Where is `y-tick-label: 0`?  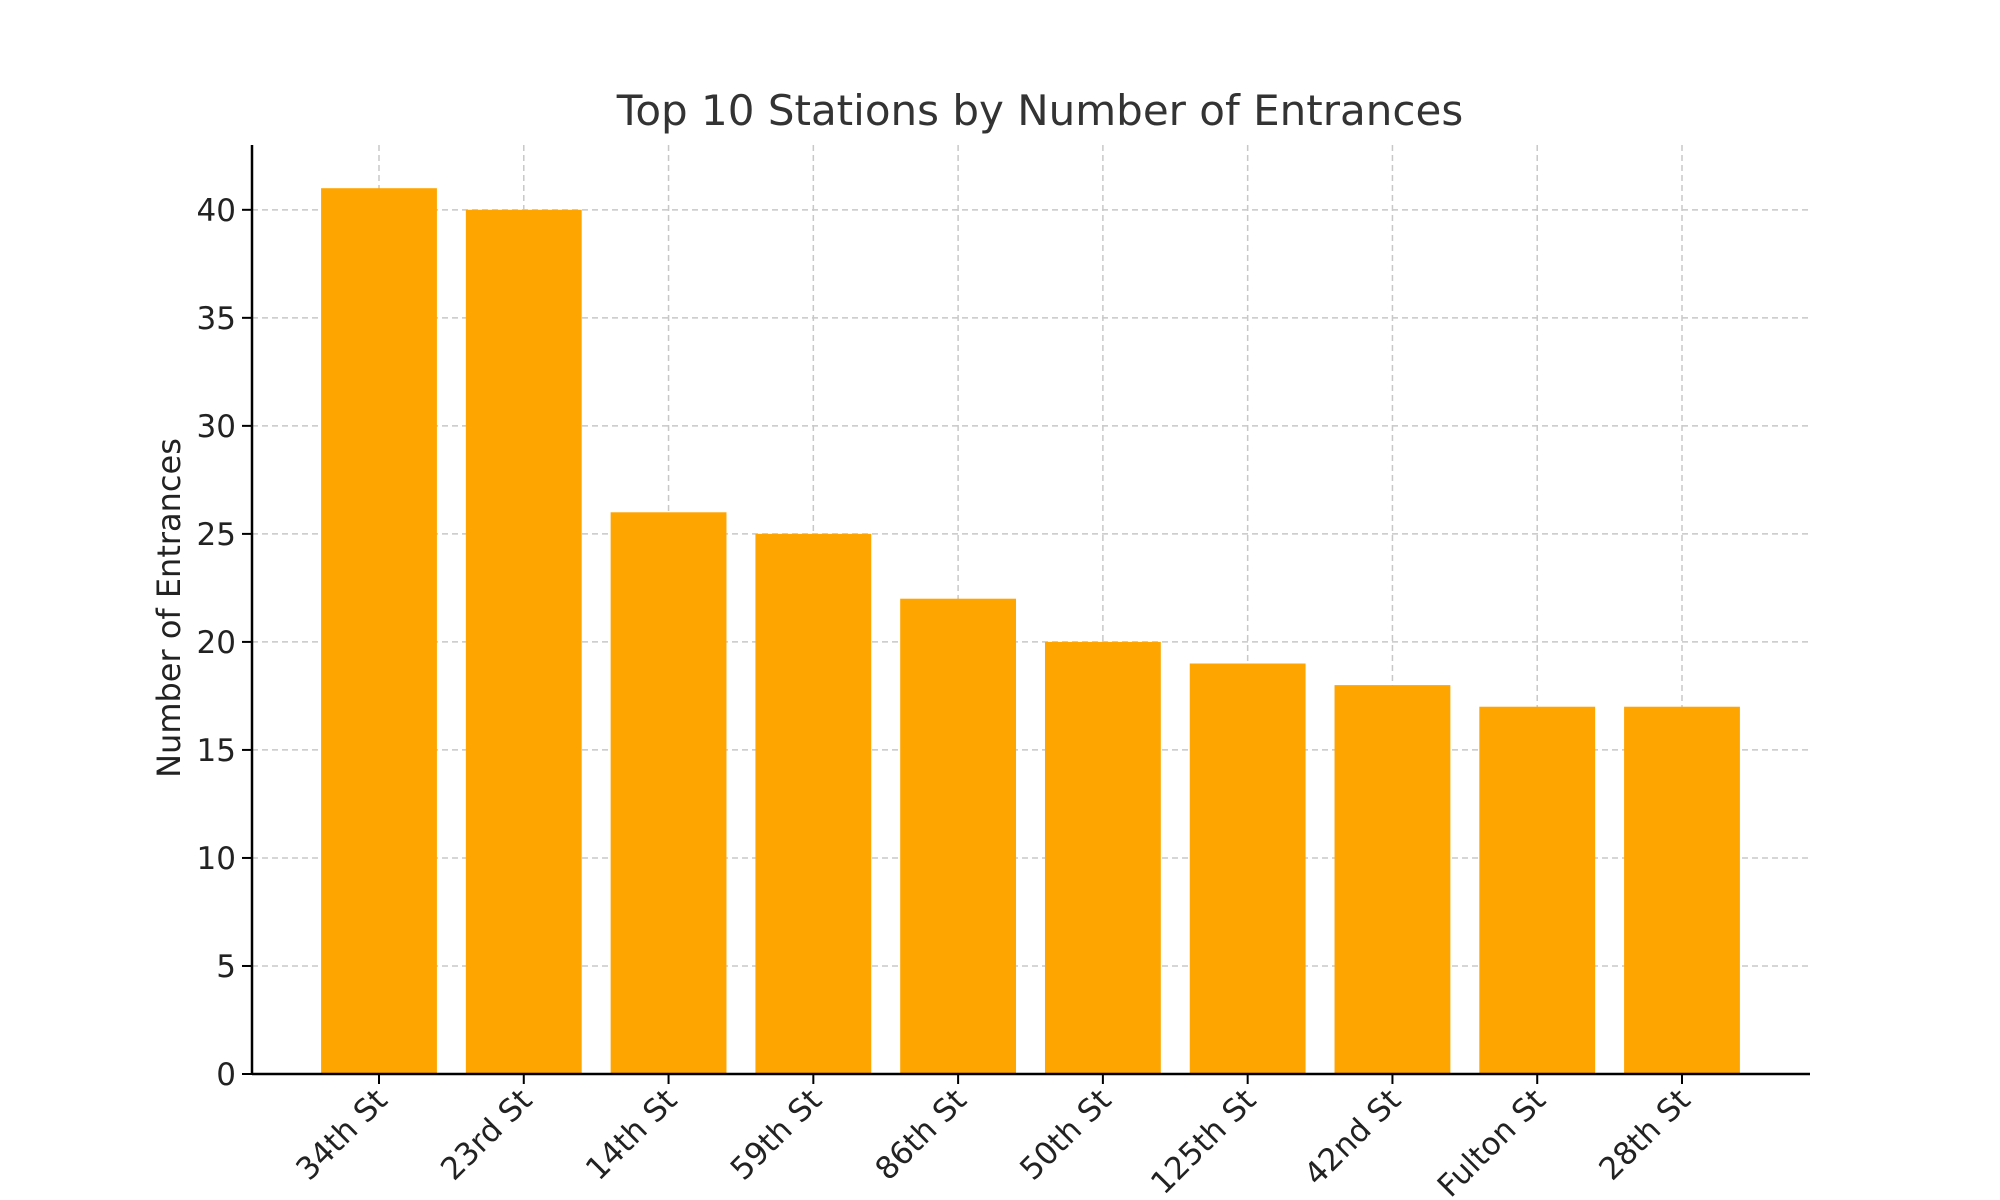
y-tick-label: 0 is located at coordinates (226, 1075).